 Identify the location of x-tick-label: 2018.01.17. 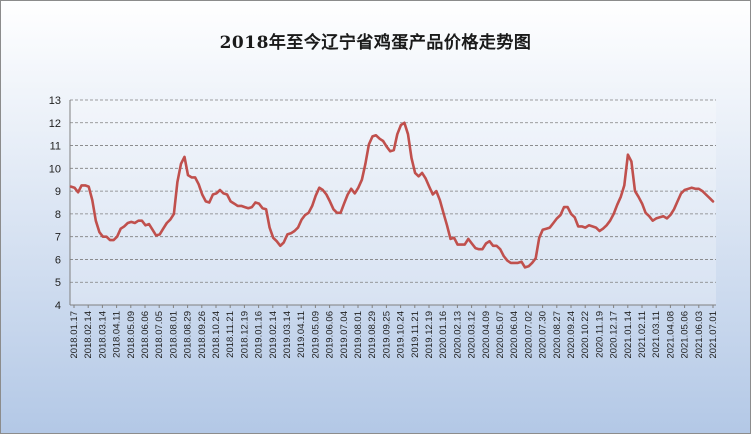
(74, 335).